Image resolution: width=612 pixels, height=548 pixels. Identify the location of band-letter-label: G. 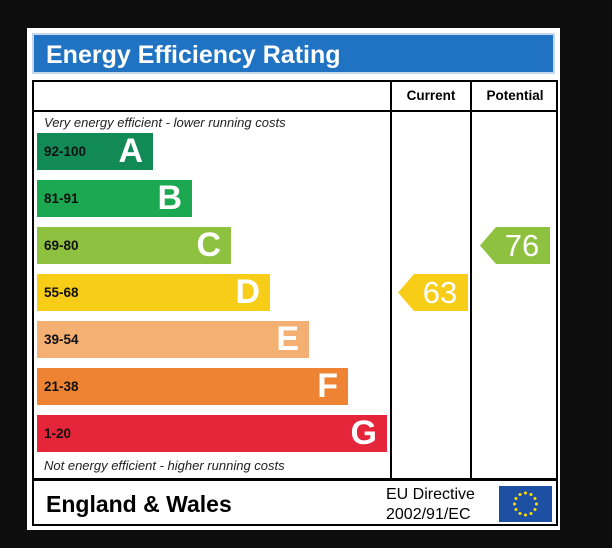
(363, 433).